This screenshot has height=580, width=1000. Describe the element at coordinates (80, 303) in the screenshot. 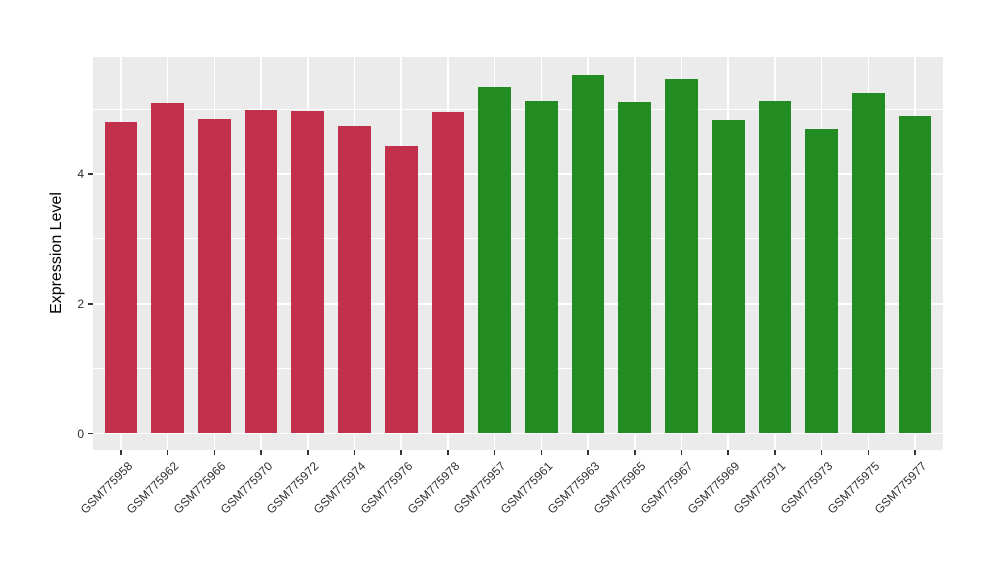

I see `y-tick-label: 2` at that location.